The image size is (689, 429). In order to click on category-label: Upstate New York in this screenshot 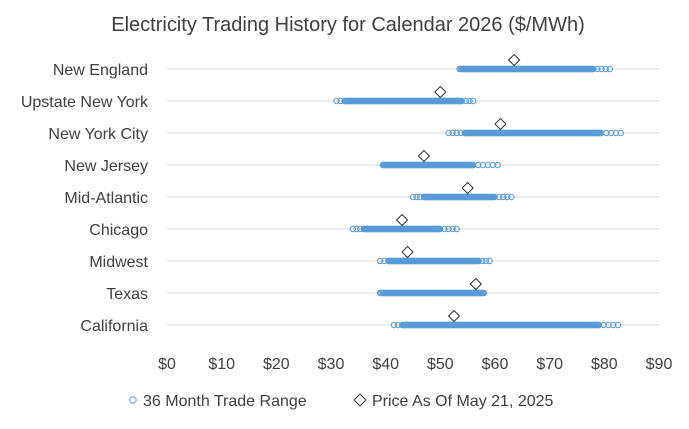, I will do `click(85, 102)`.